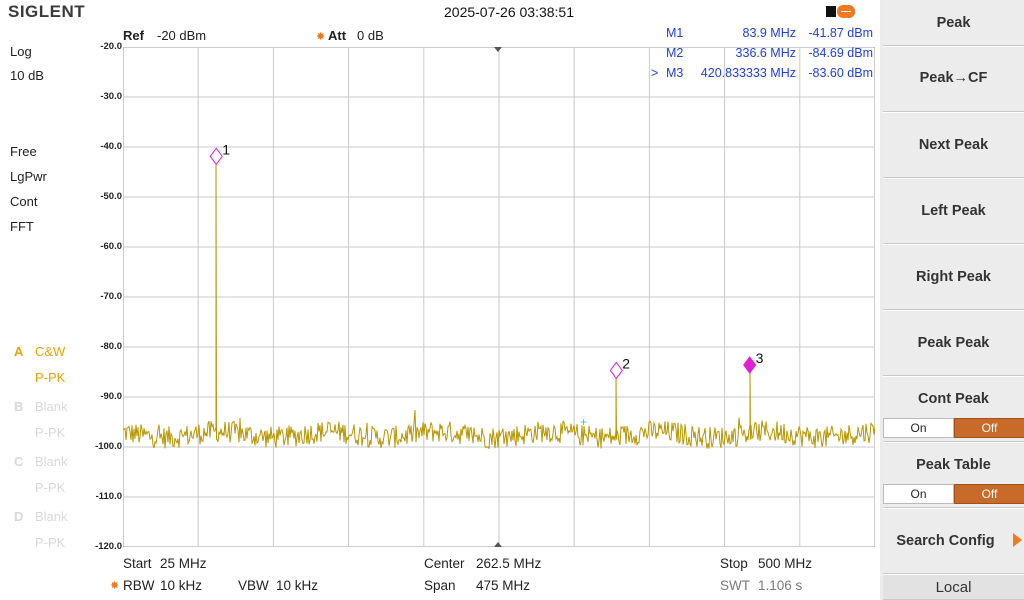 This screenshot has width=1024, height=600. Describe the element at coordinates (111, 196) in the screenshot. I see `y-tick-label: -50.0` at that location.